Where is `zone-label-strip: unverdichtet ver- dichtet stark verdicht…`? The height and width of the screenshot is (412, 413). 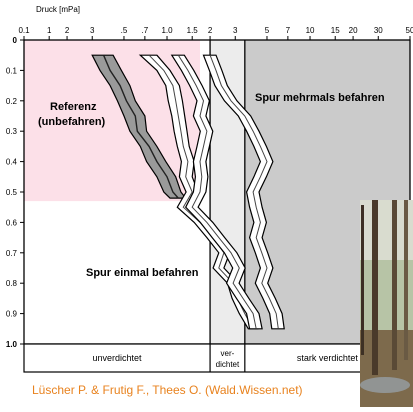 zone-label-strip: unverdichtet ver- dichtet stark verdicht… is located at coordinates (217, 358).